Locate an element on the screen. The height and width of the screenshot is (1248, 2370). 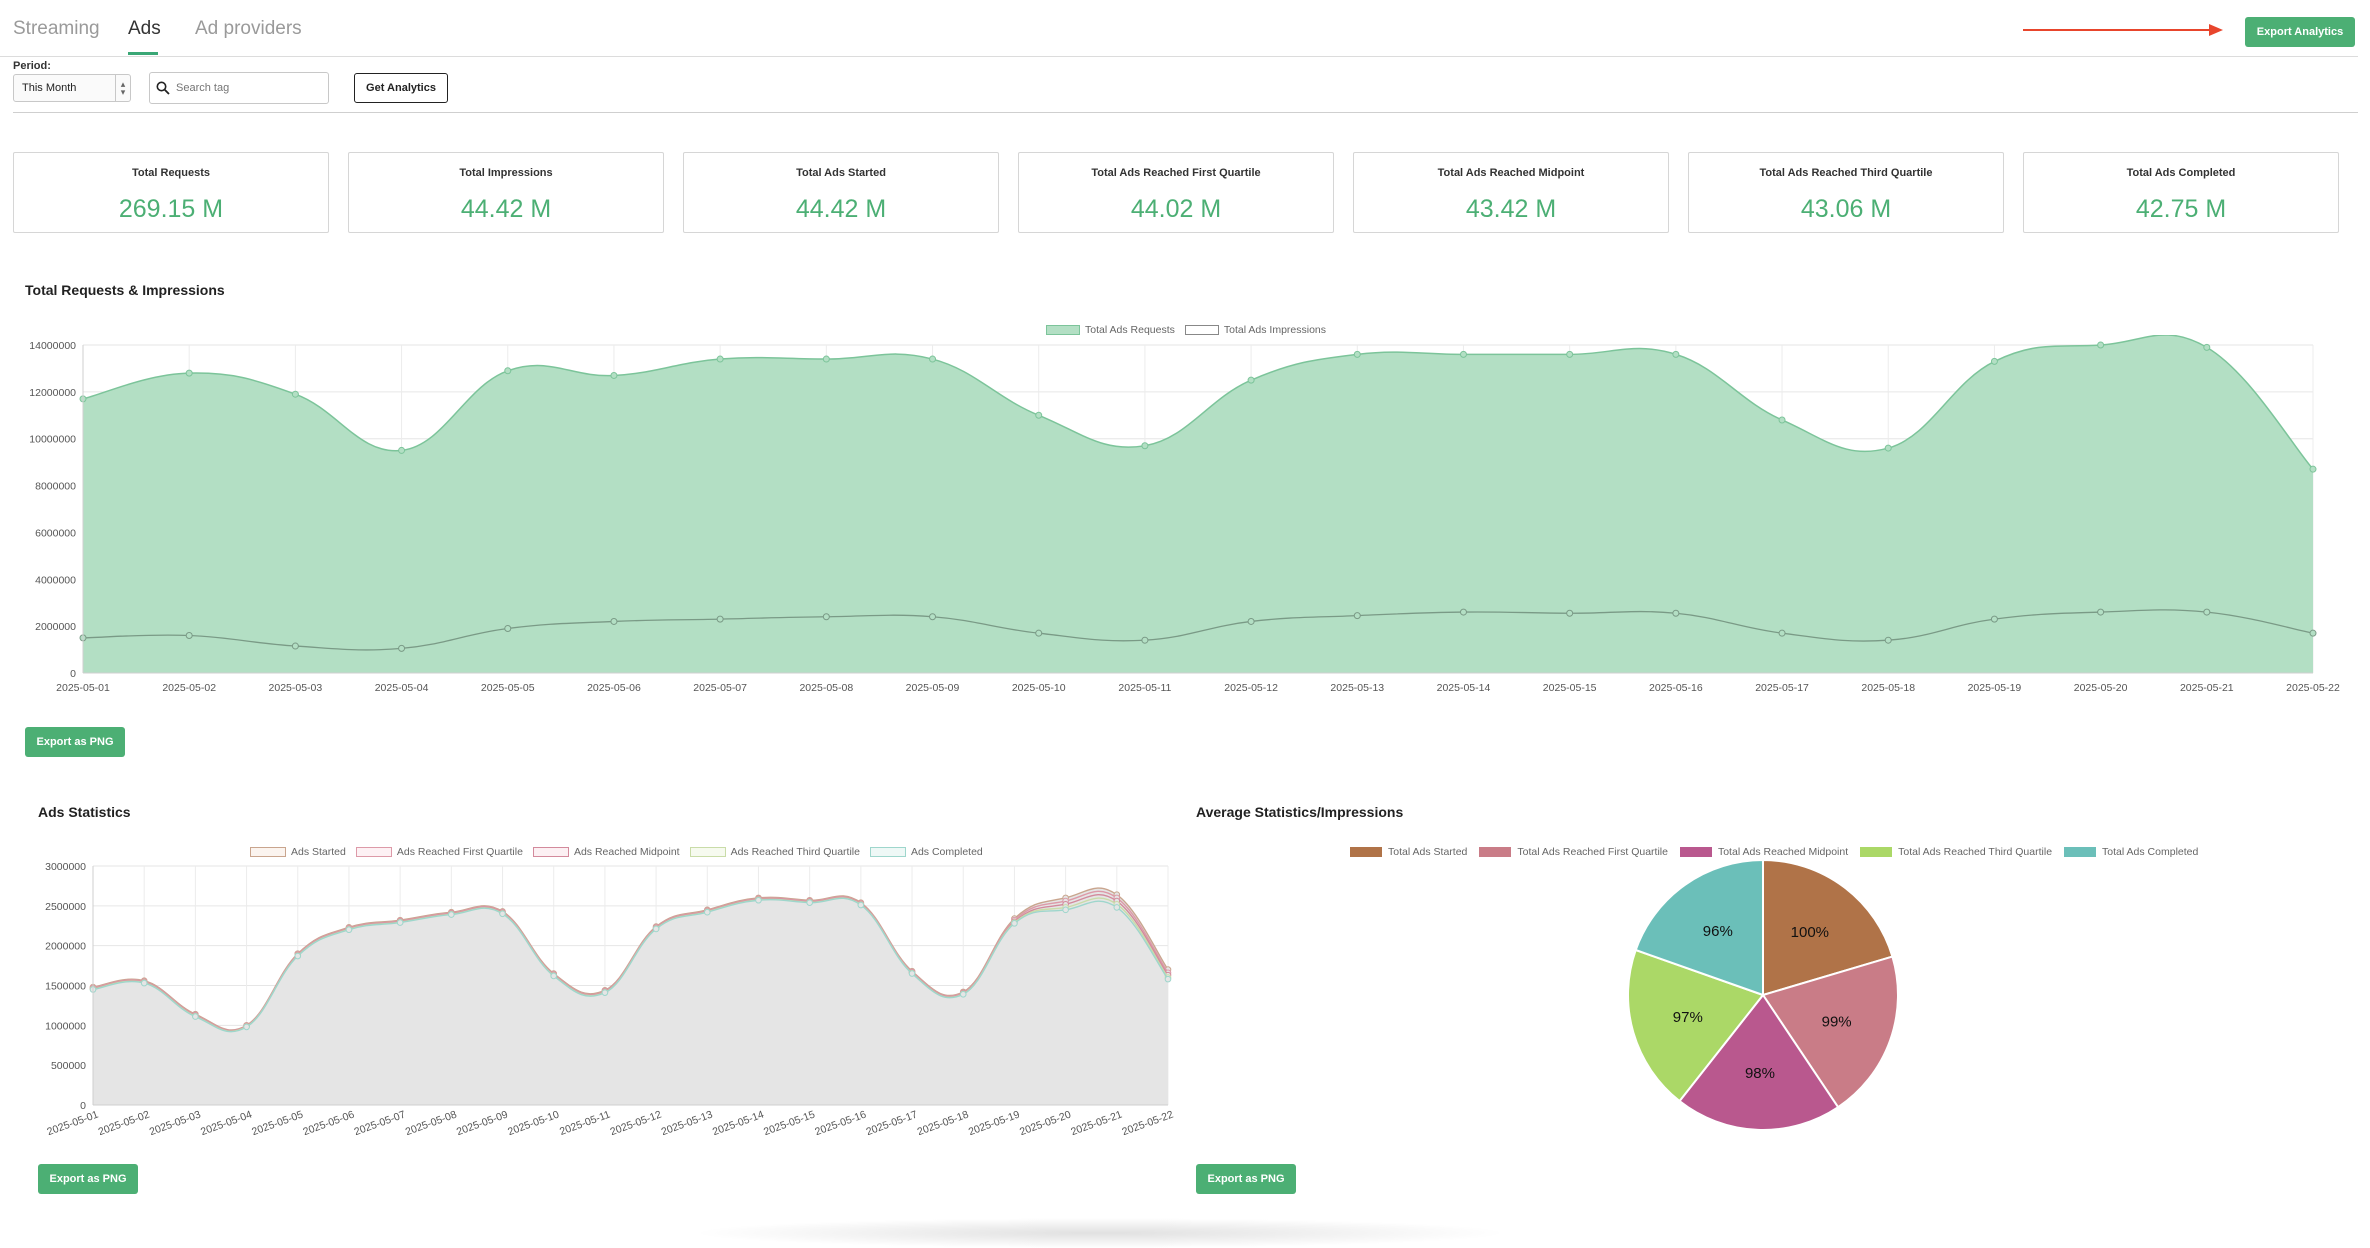
legend-label: Total Ads Reached First Quartile is located at coordinates (1592, 852).